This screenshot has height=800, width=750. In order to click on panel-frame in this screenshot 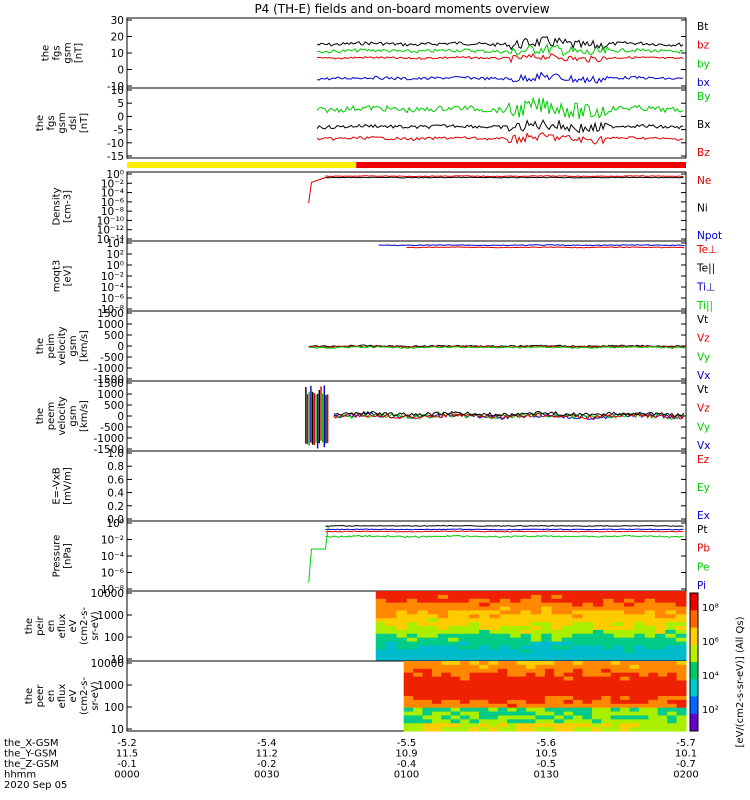, I will do `click(406, 53)`.